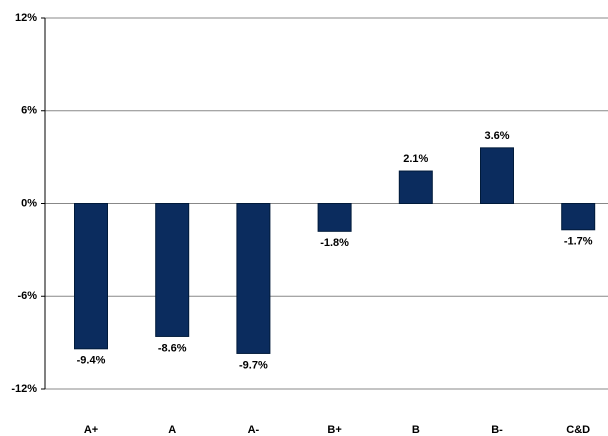  What do you see at coordinates (91, 361) in the screenshot?
I see `value-label: -9.4%` at bounding box center [91, 361].